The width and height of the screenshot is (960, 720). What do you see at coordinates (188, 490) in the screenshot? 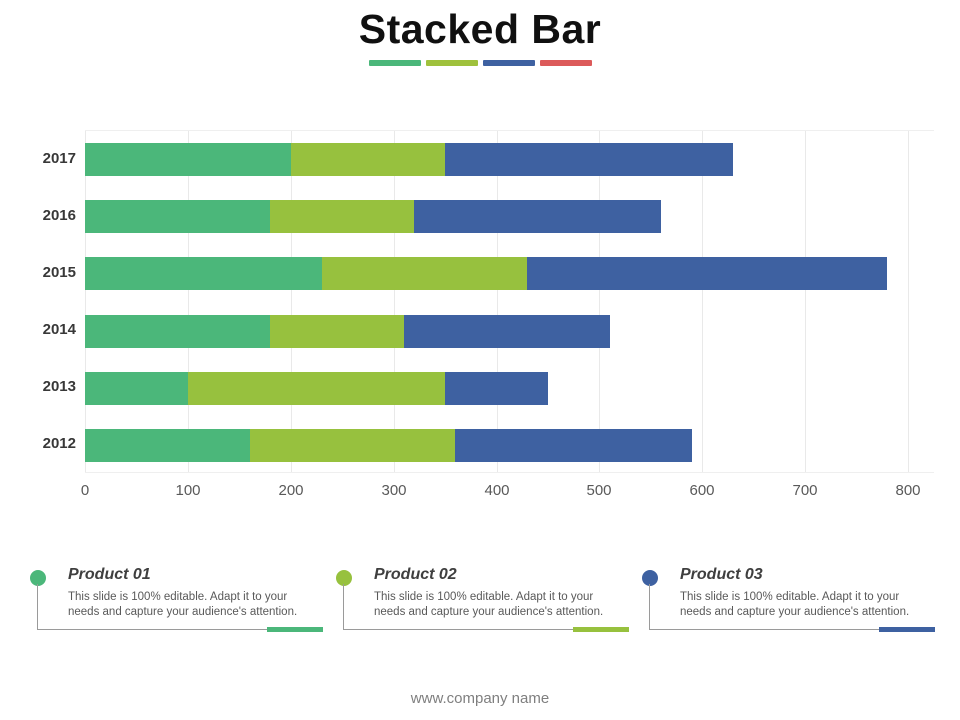
I see `x-tick-label: 100` at bounding box center [188, 490].